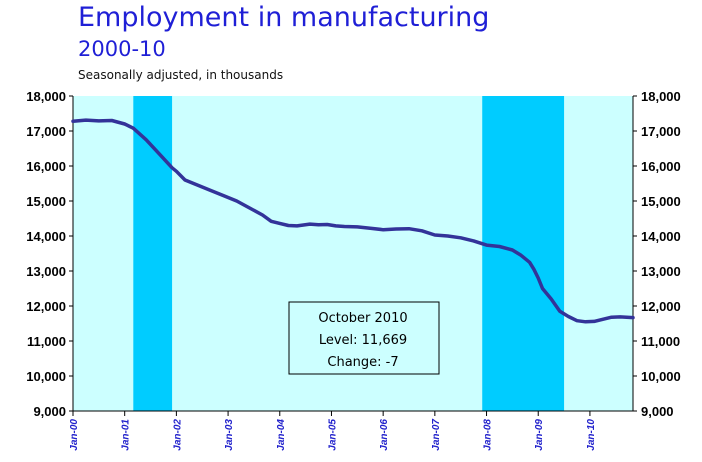 The image size is (702, 462). I want to click on y-tick-label-right: 18,000, so click(661, 96).